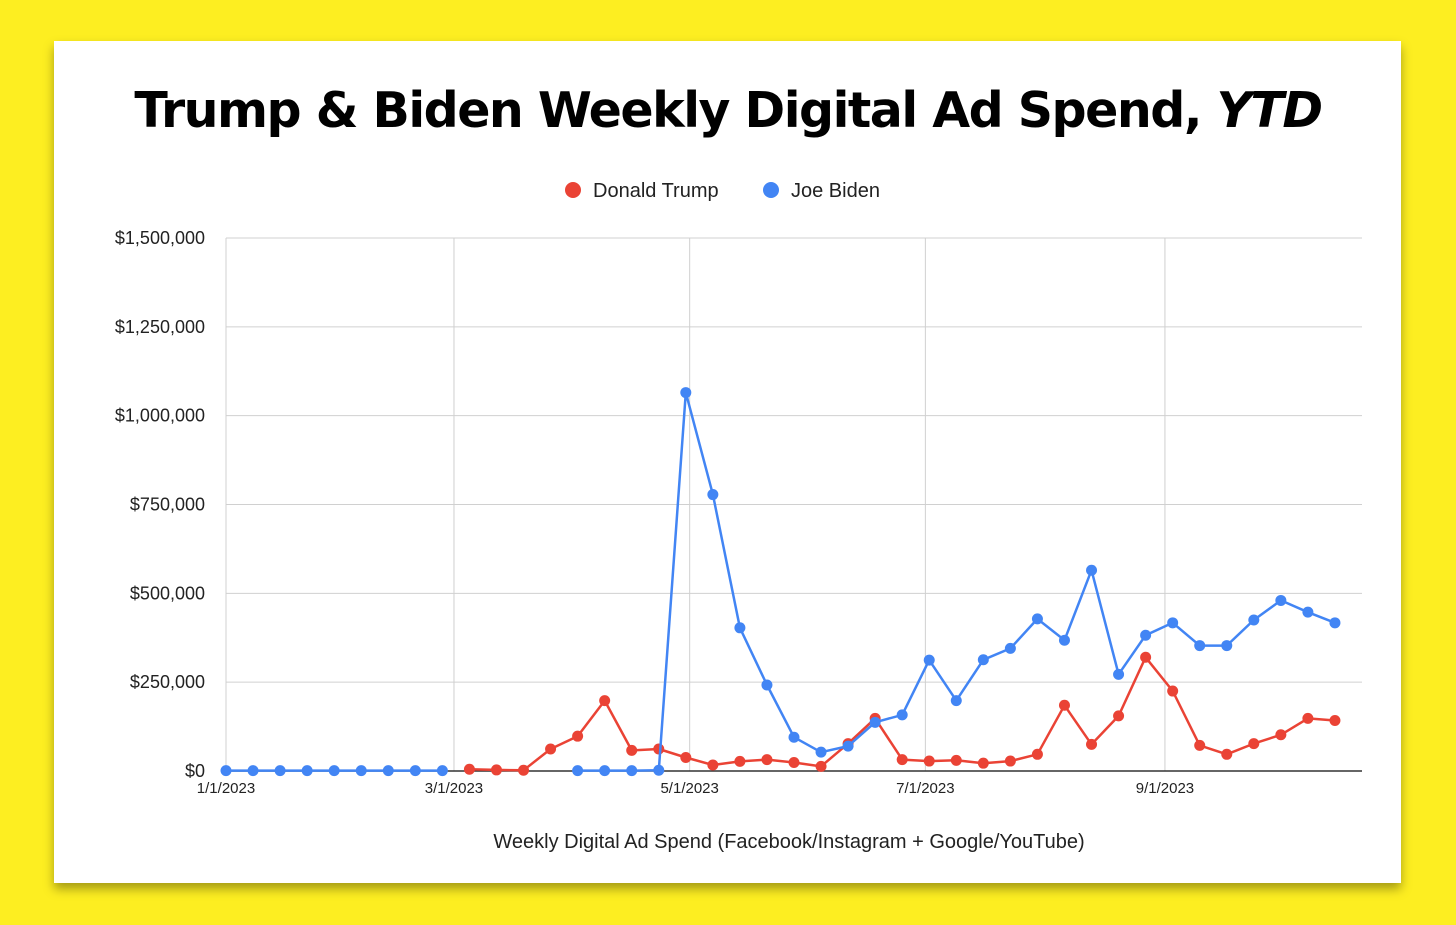 The width and height of the screenshot is (1456, 925). What do you see at coordinates (1165, 788) in the screenshot?
I see `x-tick-label: 9/1/2023` at bounding box center [1165, 788].